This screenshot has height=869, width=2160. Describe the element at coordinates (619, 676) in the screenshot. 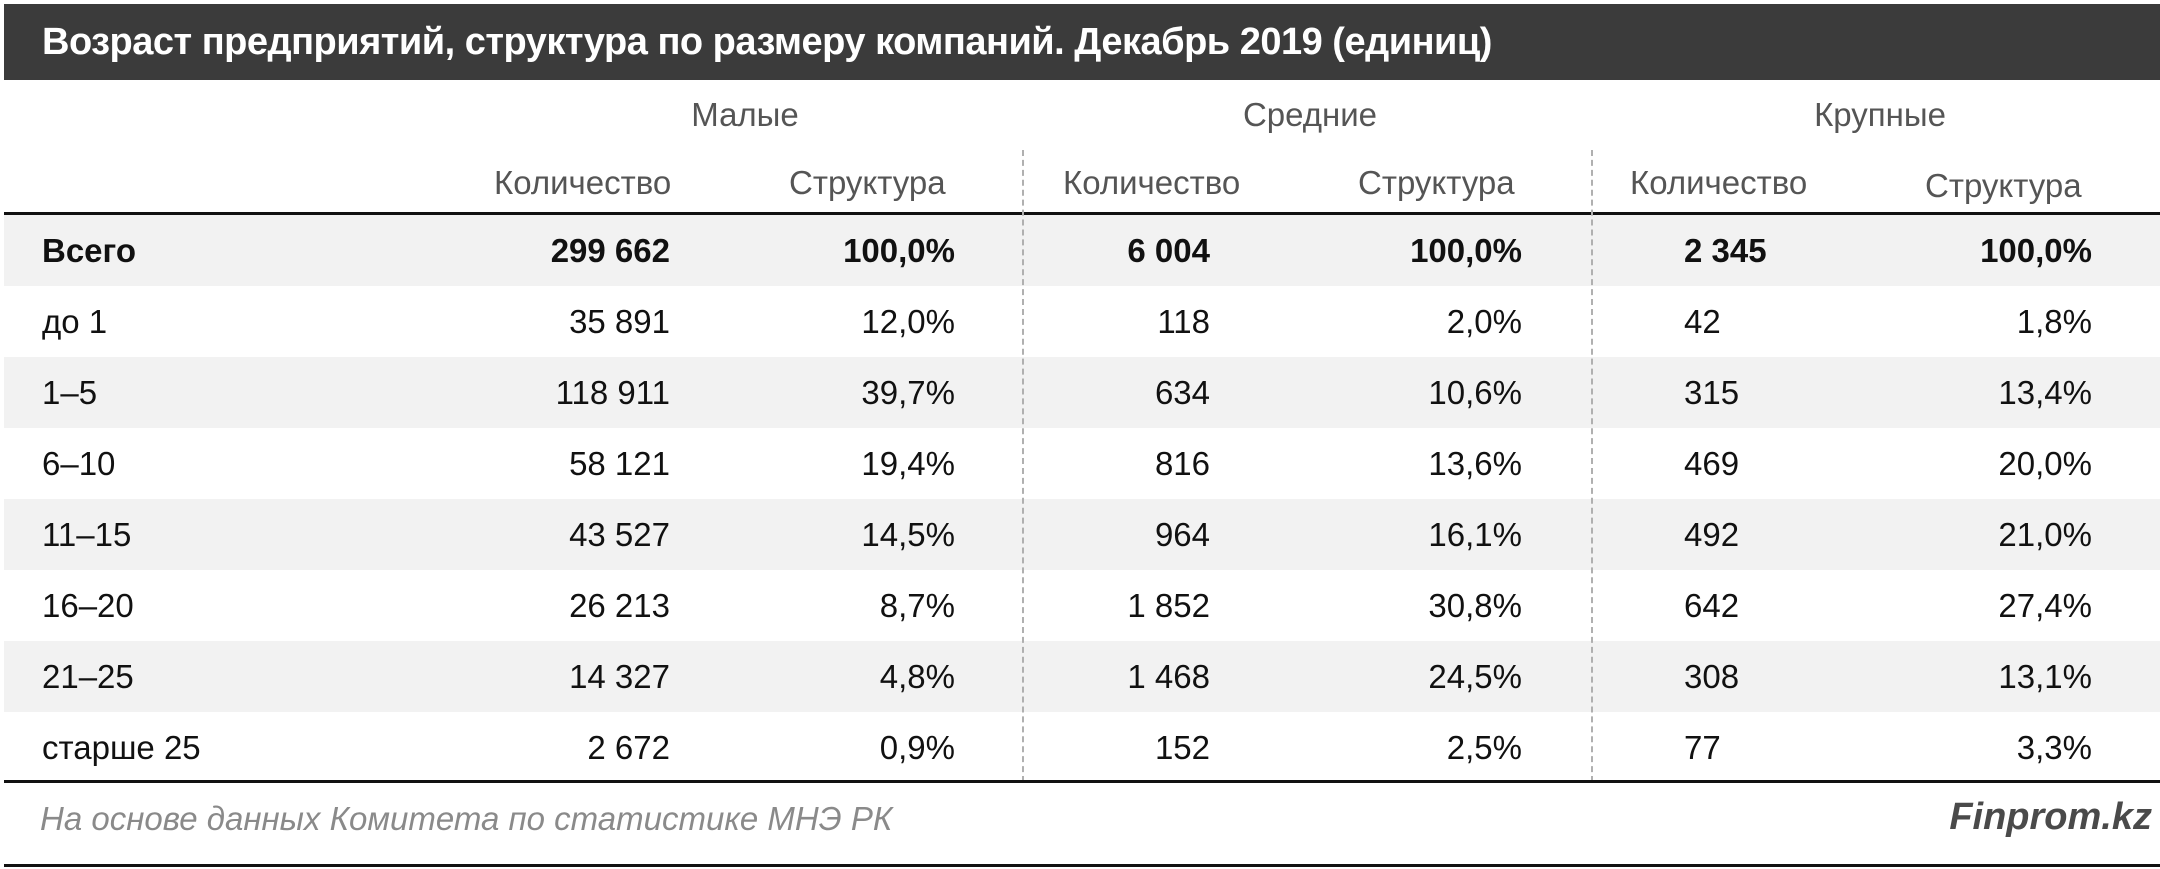

I see `small-count: 14 327` at that location.